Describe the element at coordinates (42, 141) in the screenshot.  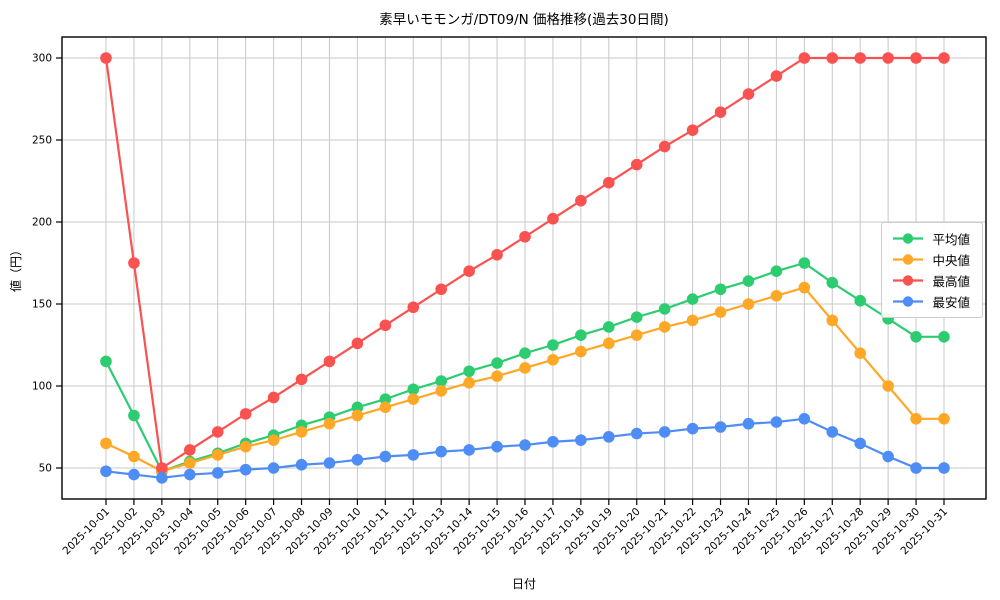
I see `y-tick-label: 250` at that location.